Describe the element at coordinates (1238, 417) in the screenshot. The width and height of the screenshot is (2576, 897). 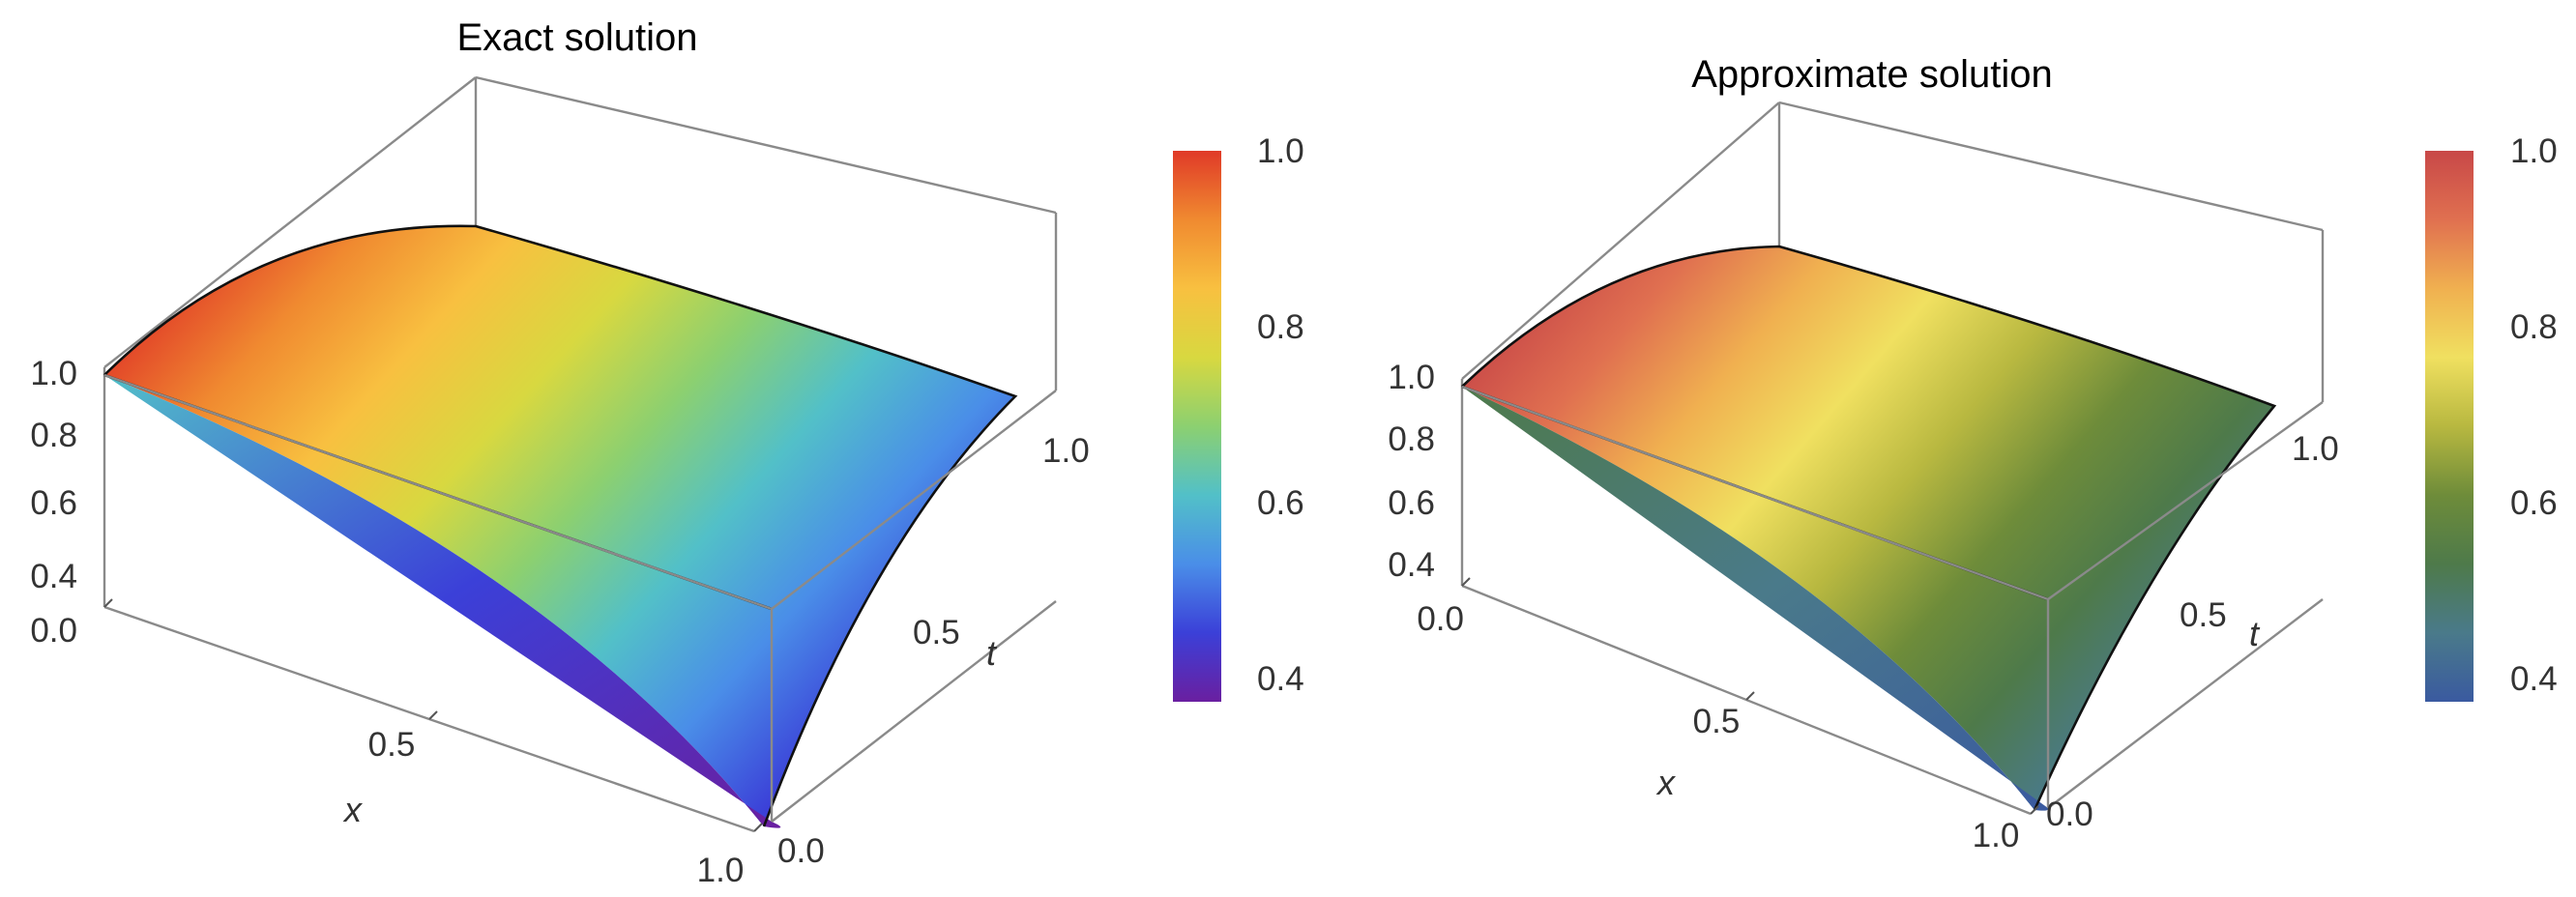
I see `colorbar-exact: 1.0 0.8 0.6 0.4` at that location.